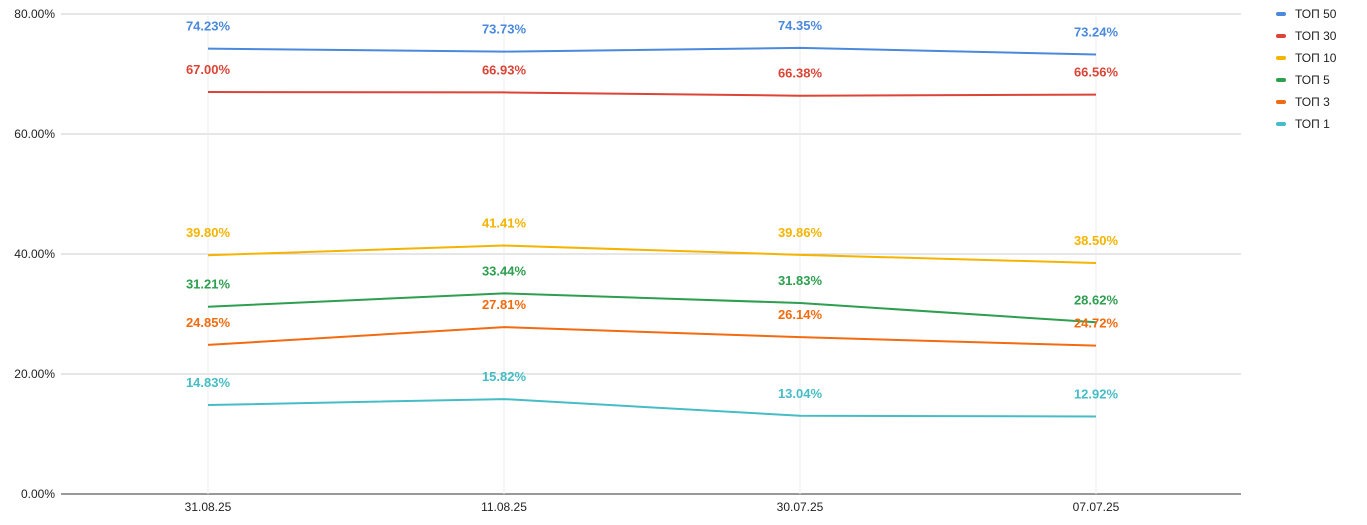  I want to click on legend-label: ТОП 3, so click(1312, 102).